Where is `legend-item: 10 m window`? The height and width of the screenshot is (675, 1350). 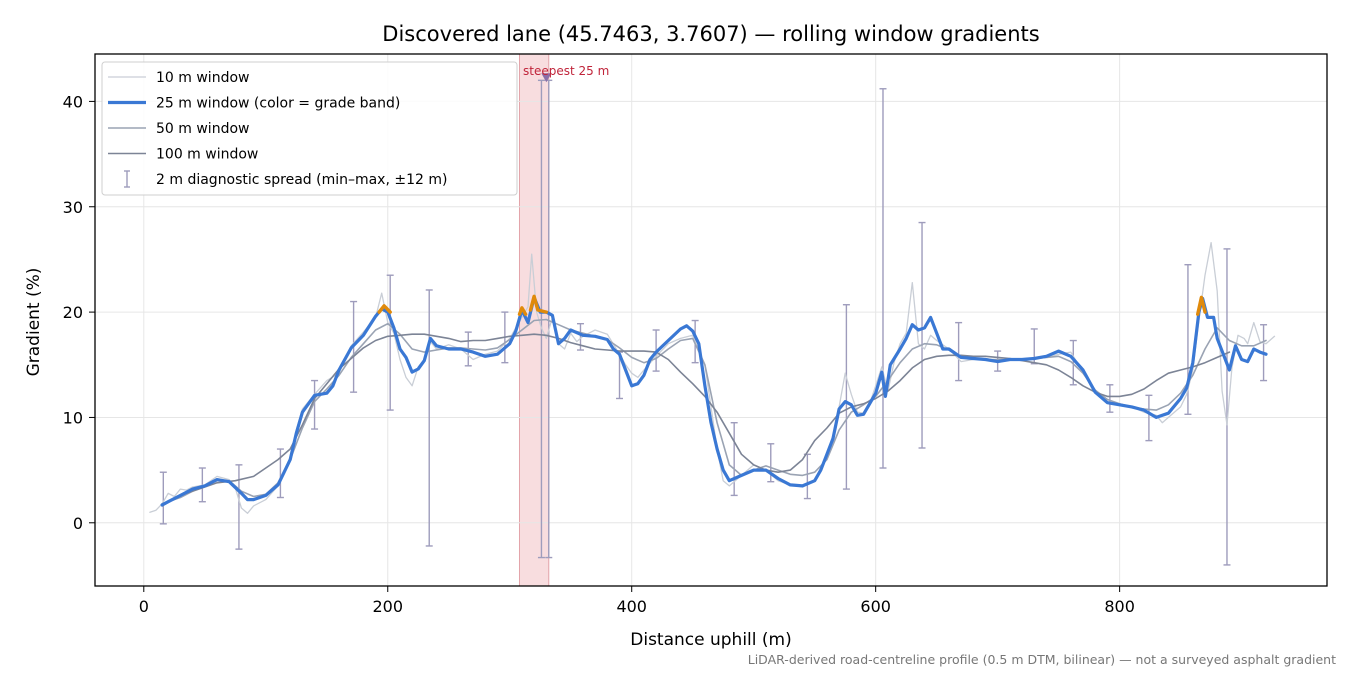 legend-item: 10 m window is located at coordinates (178, 78).